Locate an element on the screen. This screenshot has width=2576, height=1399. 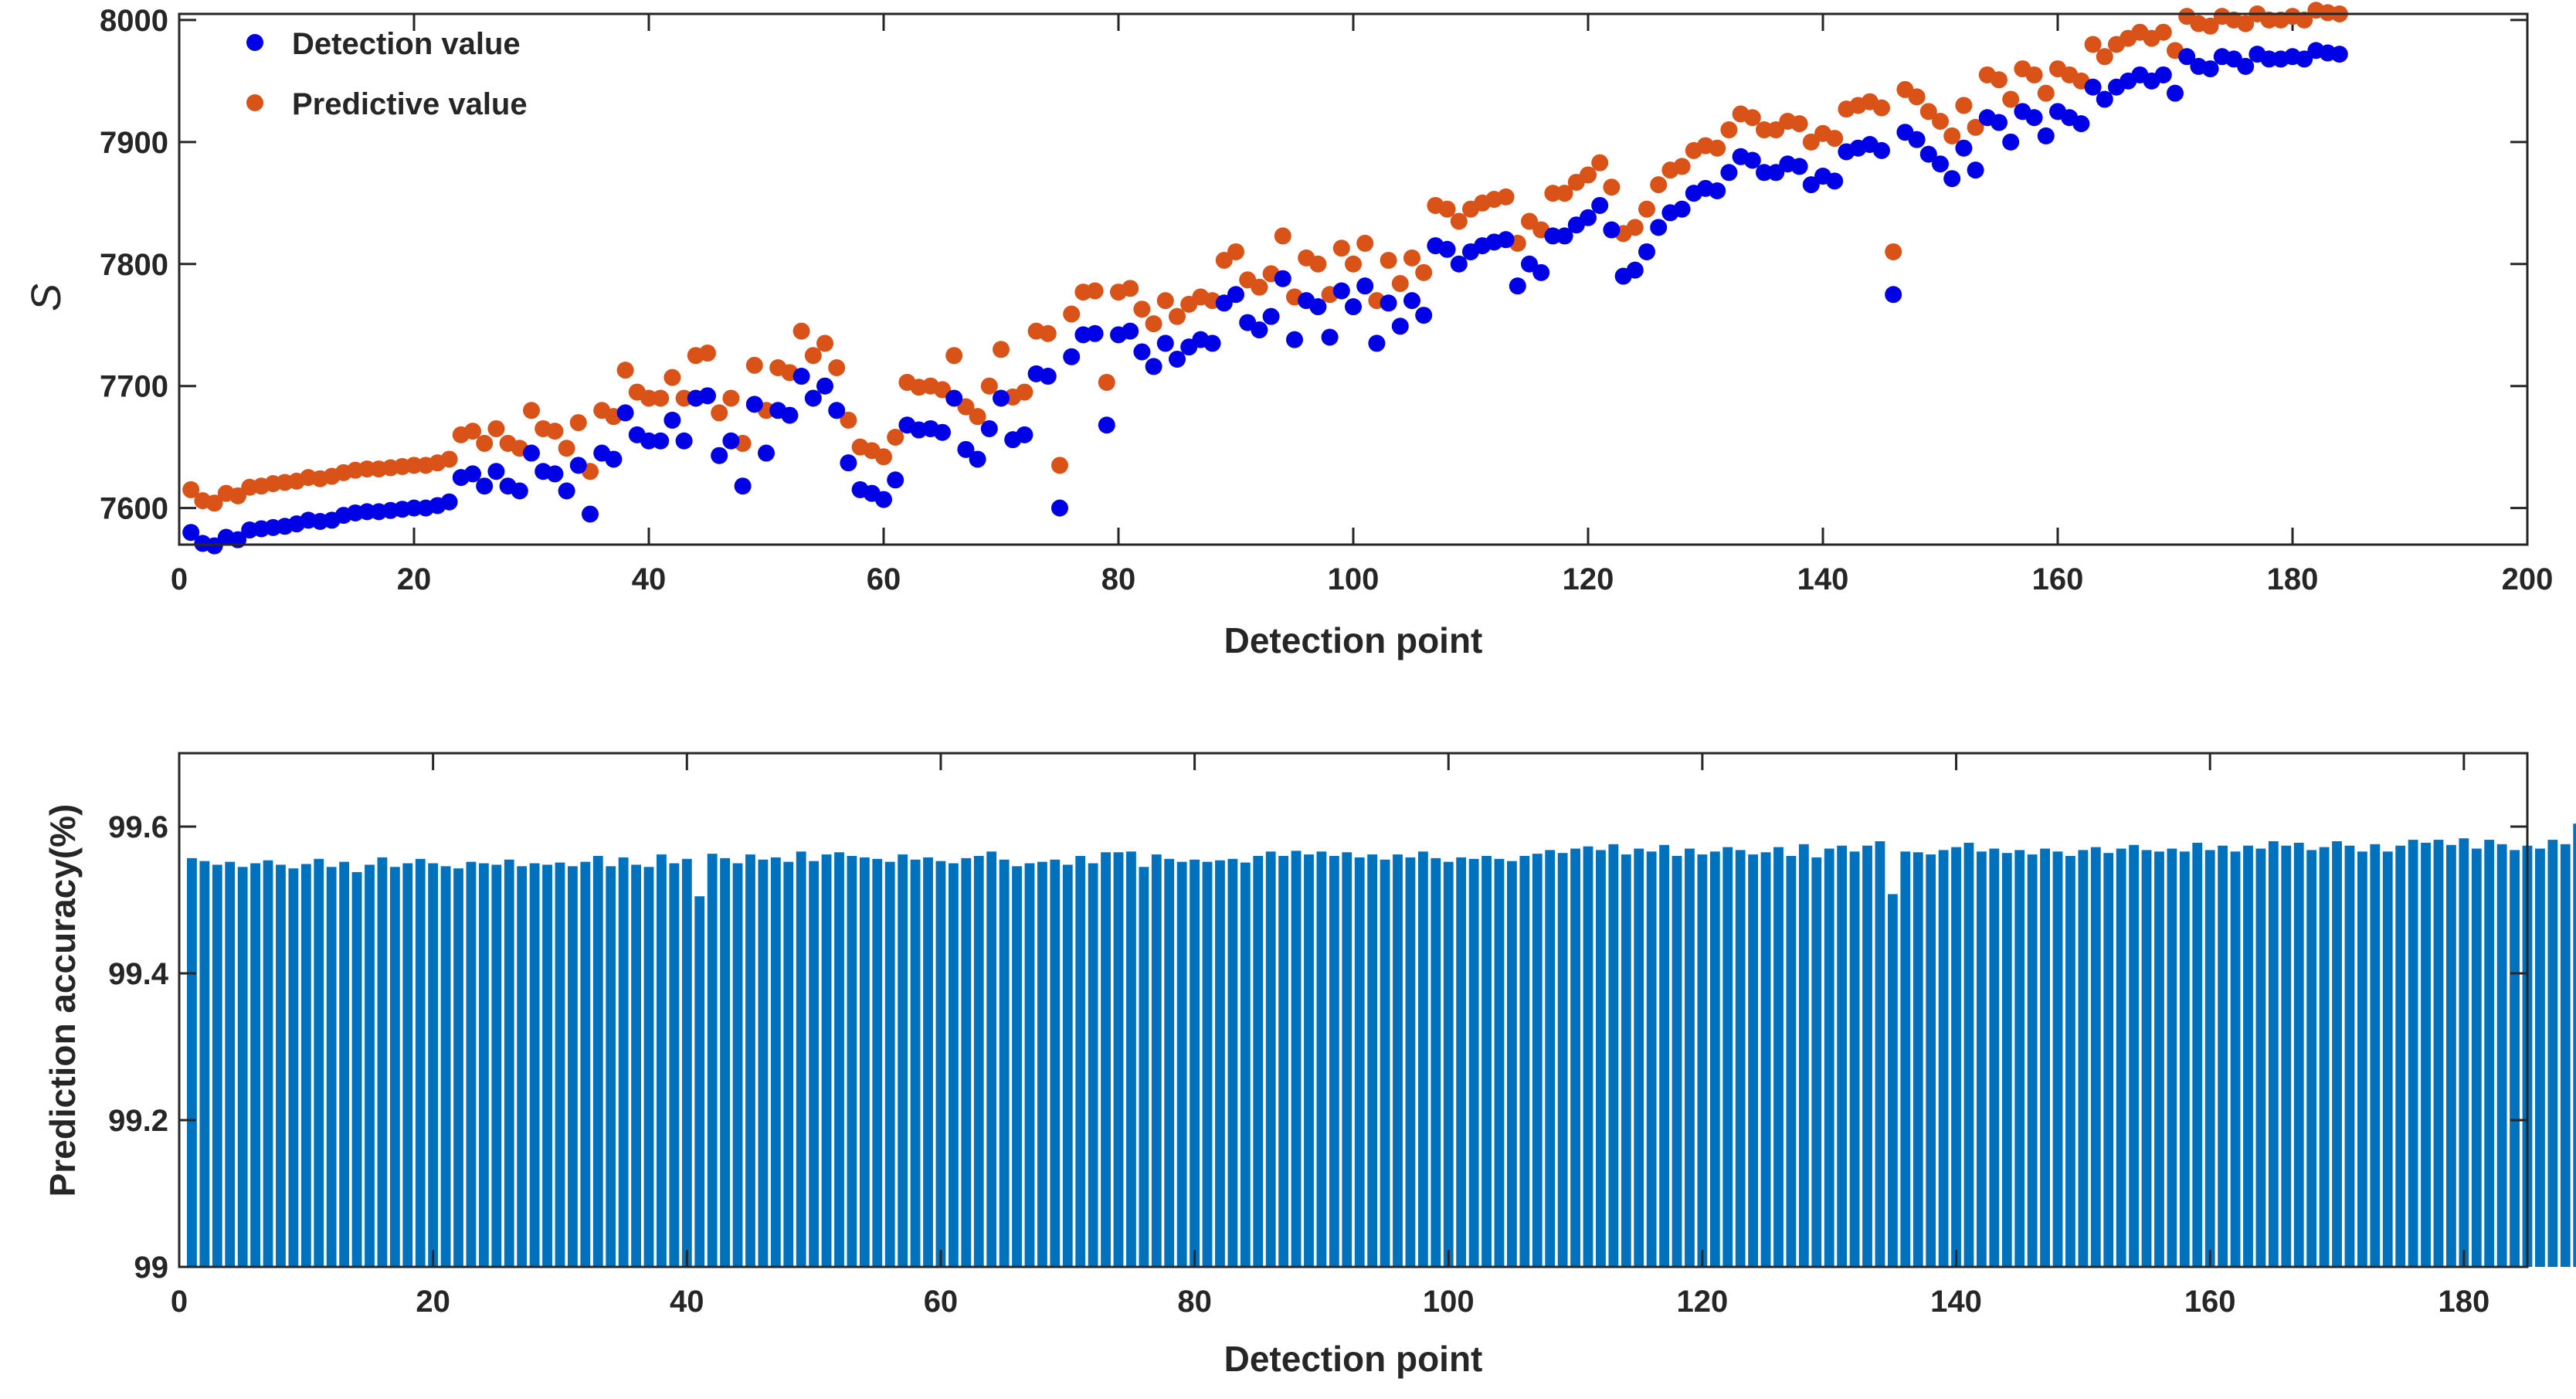
scatter-x-tick-label: 180 is located at coordinates (2293, 579).